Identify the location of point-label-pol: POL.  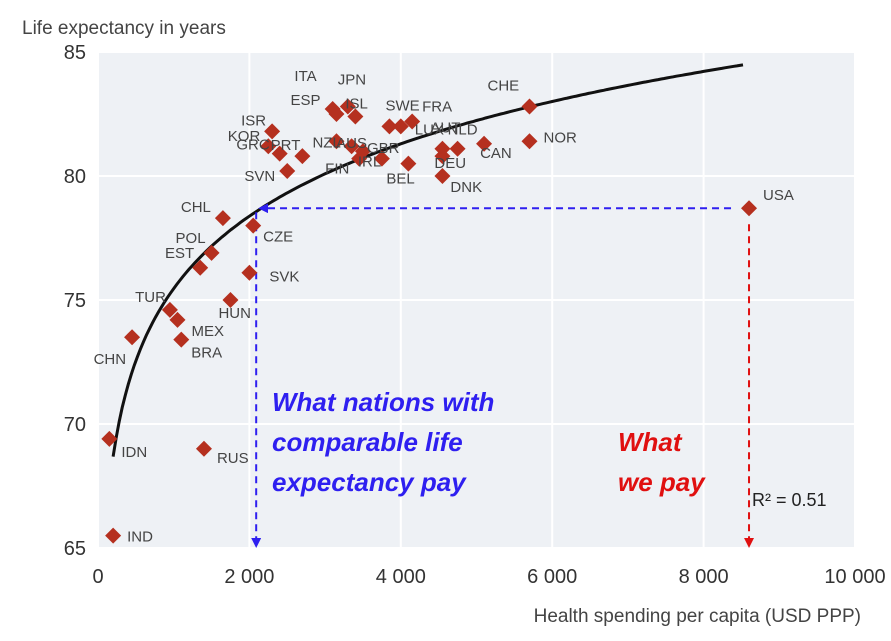
(191, 238).